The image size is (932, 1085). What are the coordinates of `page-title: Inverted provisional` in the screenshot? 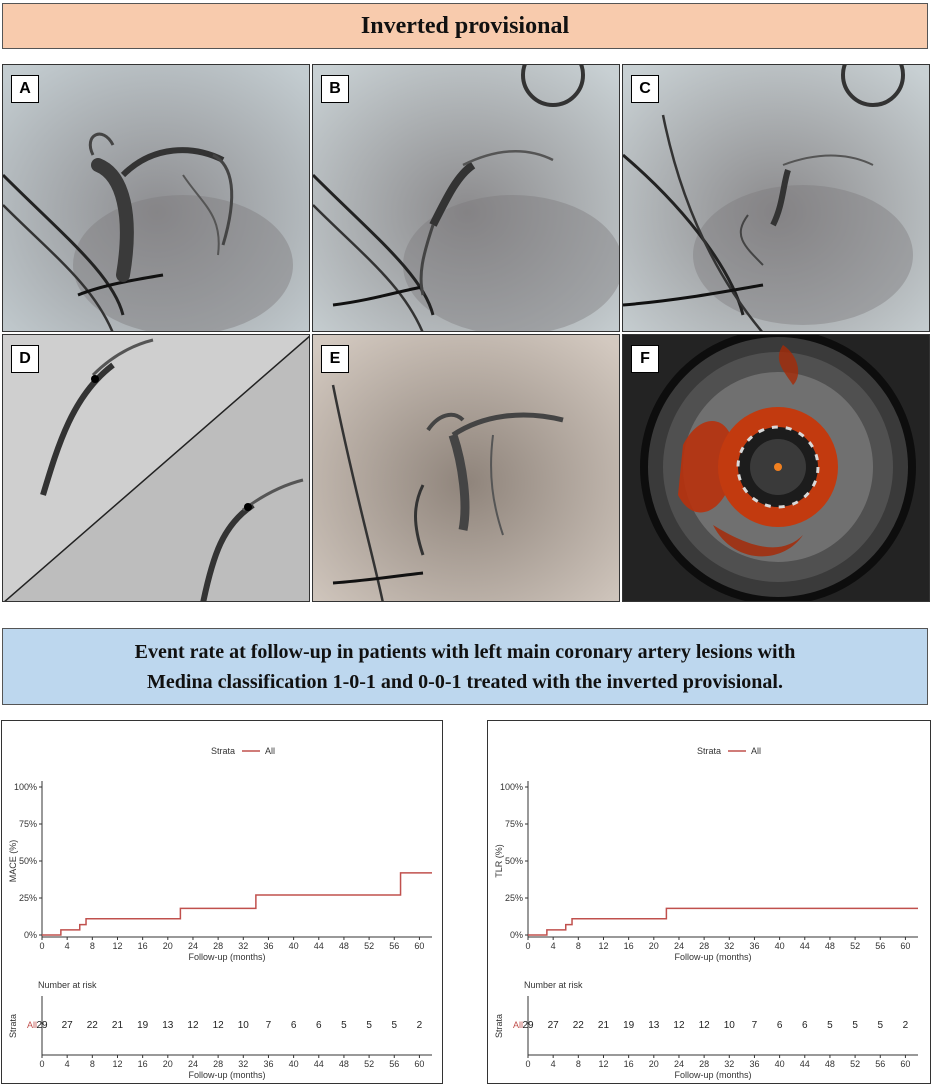 It's located at (465, 25).